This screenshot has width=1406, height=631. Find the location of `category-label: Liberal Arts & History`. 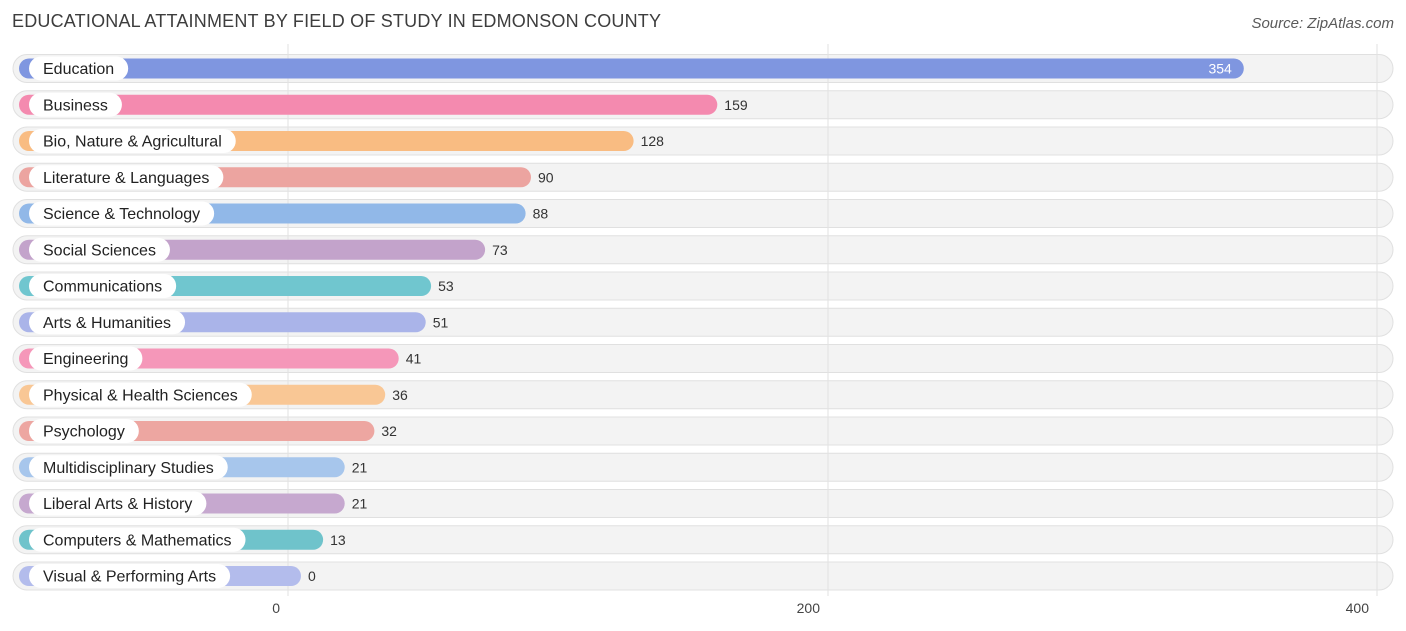

category-label: Liberal Arts & History is located at coordinates (117, 504).